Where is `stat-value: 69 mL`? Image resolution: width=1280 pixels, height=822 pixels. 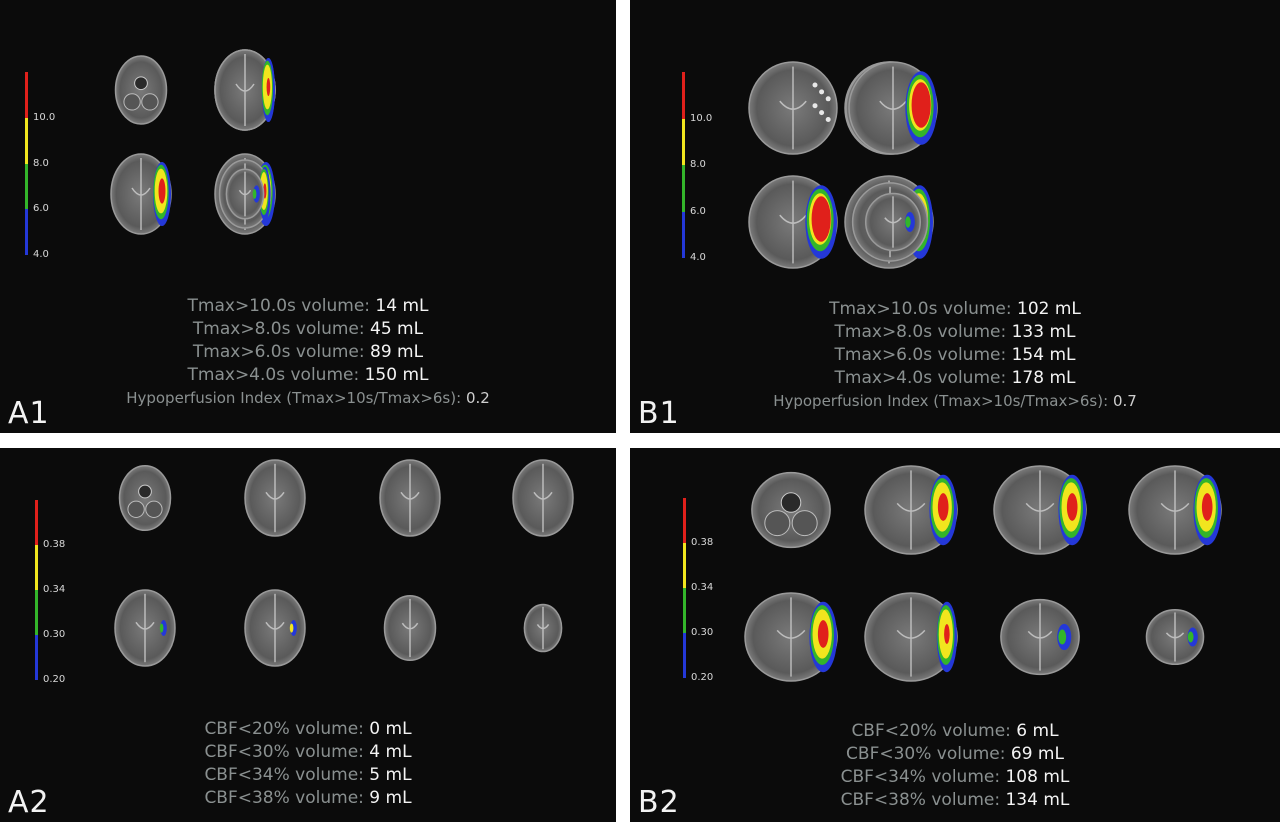
stat-value: 69 mL is located at coordinates (1037, 754).